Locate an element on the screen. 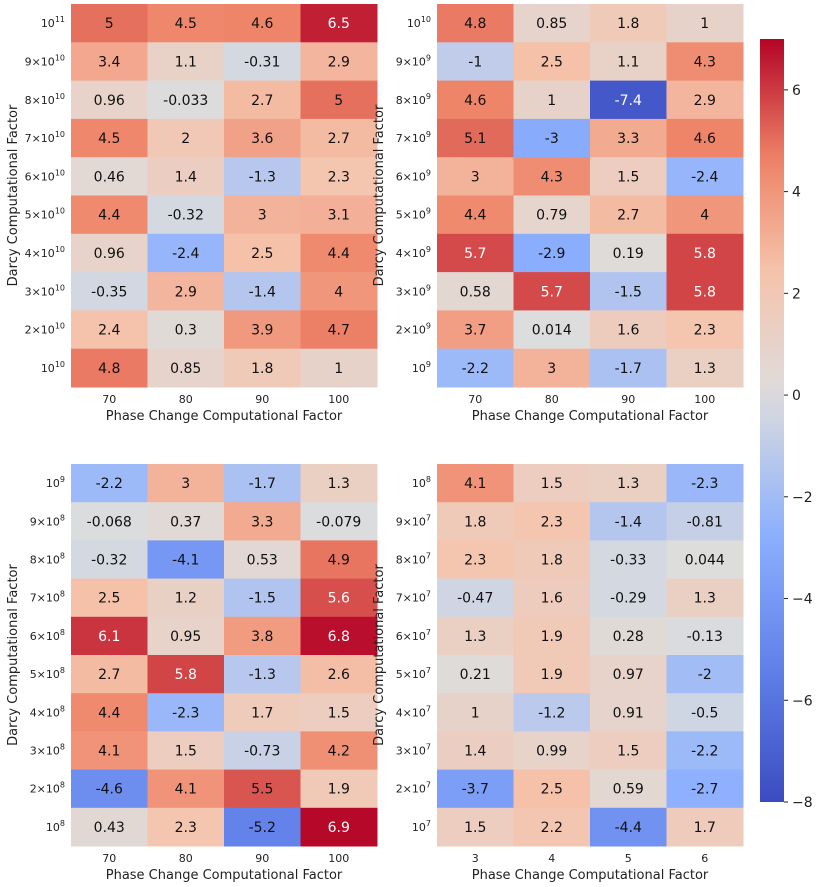 The width and height of the screenshot is (818, 887). cell-value-label: 3.1 is located at coordinates (339, 216).